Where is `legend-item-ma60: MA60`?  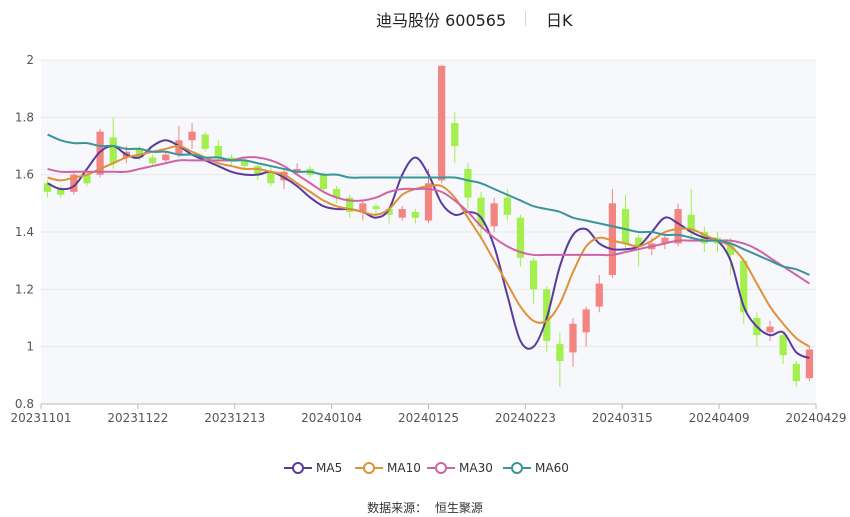
legend-item-ma60: MA60 is located at coordinates (536, 468).